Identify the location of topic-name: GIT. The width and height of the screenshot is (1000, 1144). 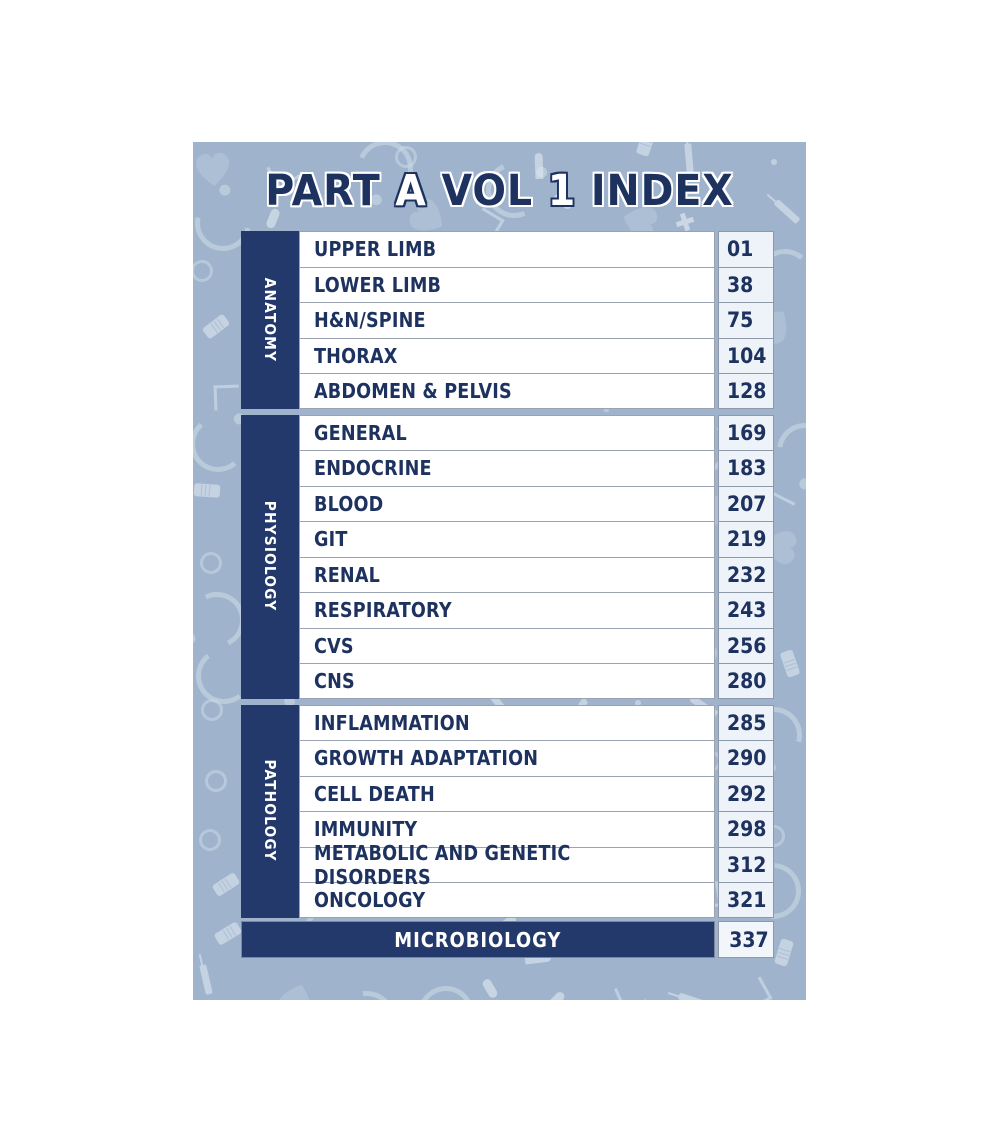
(507, 539).